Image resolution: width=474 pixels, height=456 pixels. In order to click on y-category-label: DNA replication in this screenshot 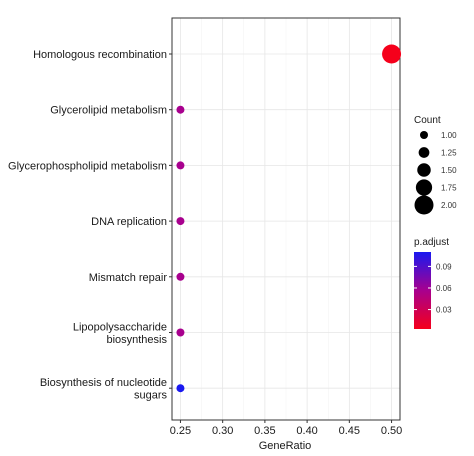, I will do `click(129, 222)`.